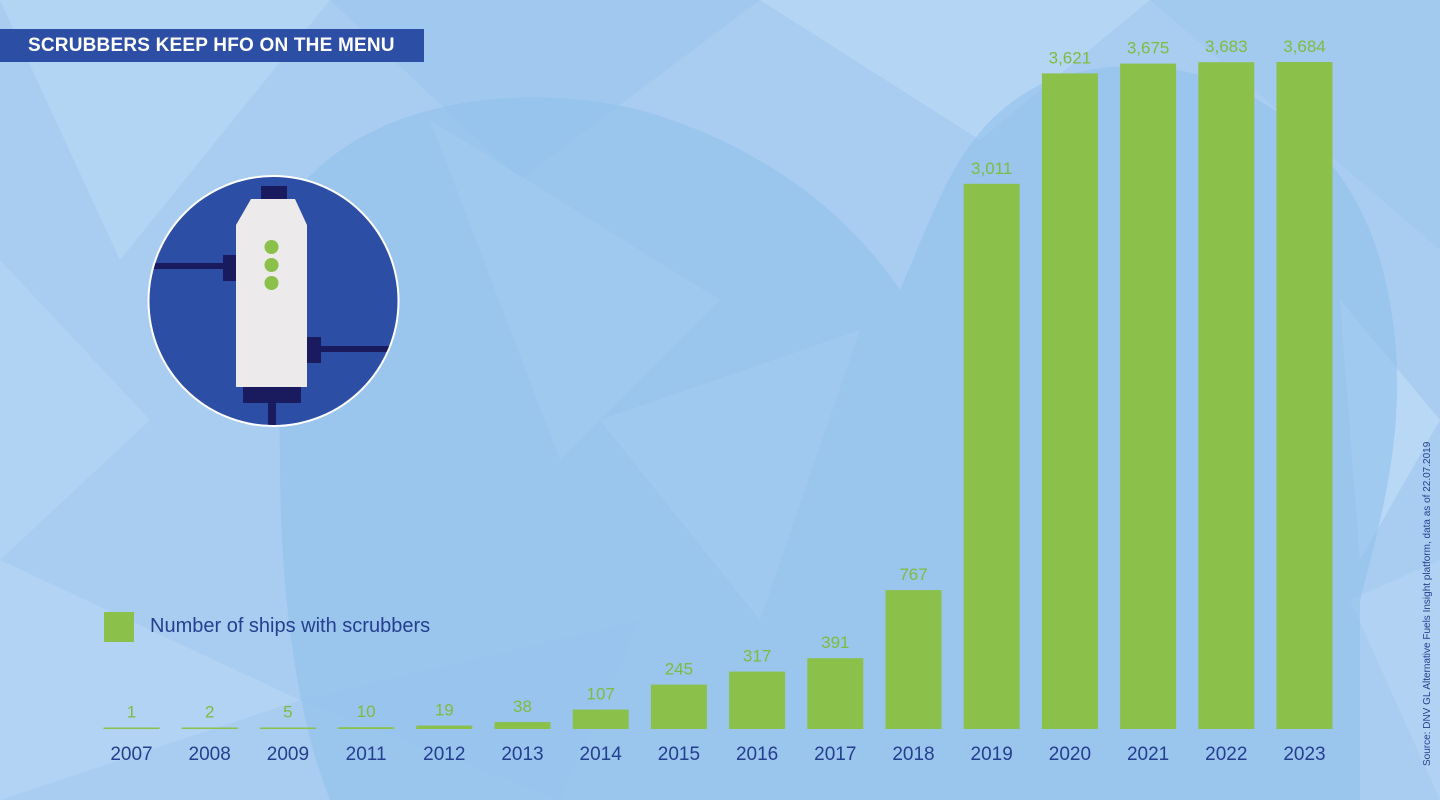 The image size is (1440, 800). I want to click on legend-swatch, so click(119, 627).